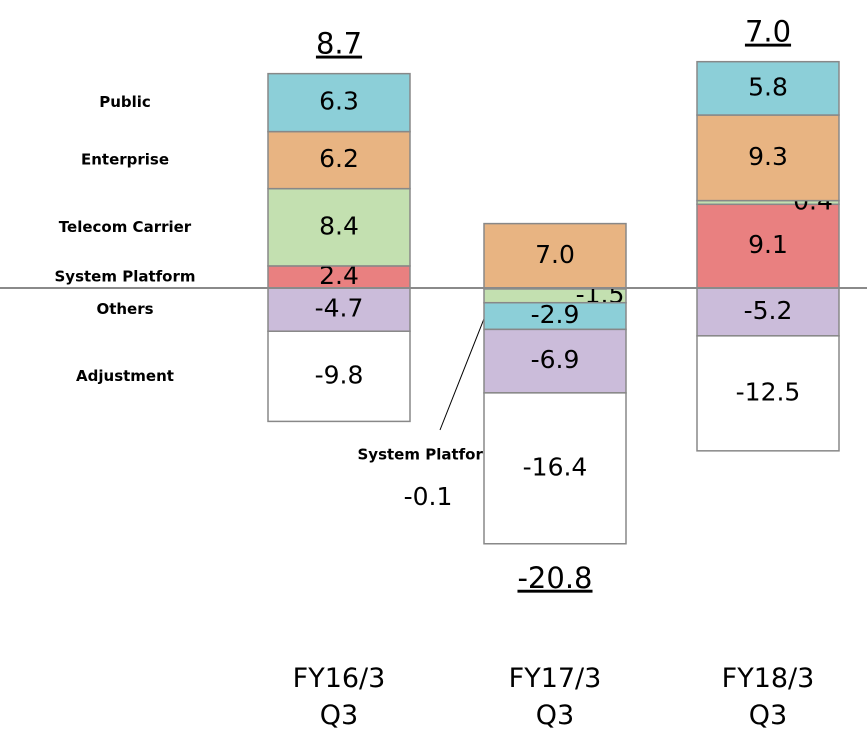  I want to click on value-label: -6.9, so click(555, 359).